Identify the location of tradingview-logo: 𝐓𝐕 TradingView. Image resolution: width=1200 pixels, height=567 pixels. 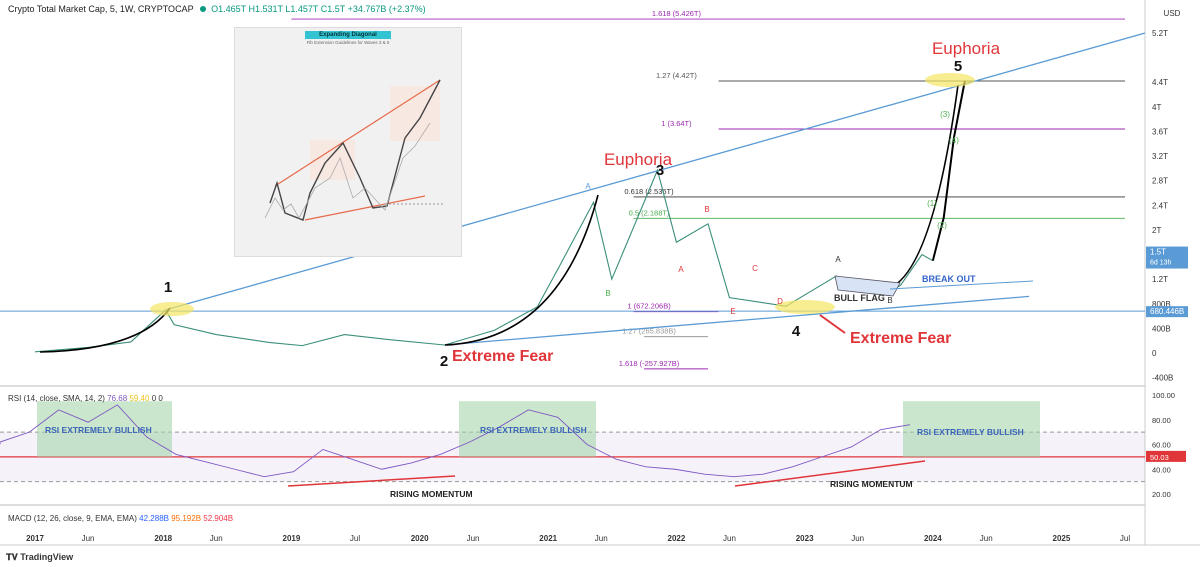
(39, 557).